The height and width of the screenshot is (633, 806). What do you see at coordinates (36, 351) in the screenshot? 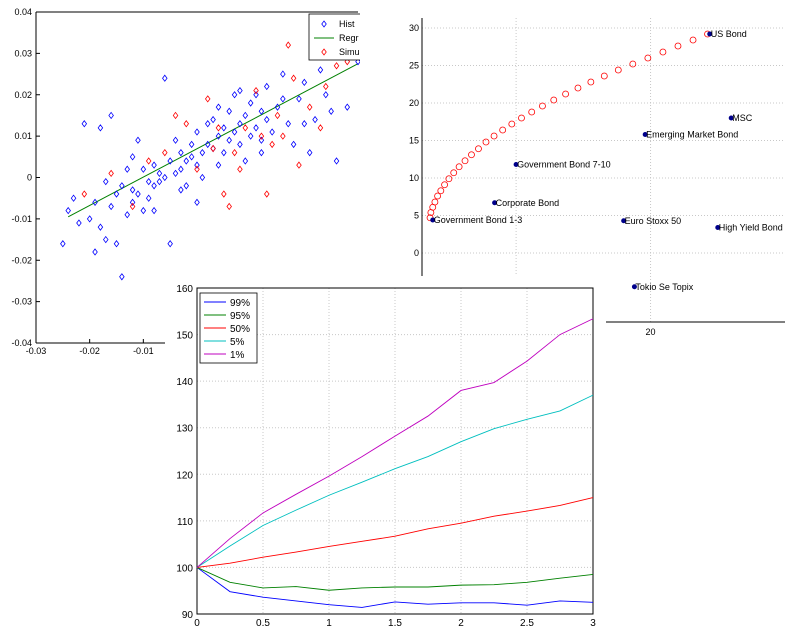
I see `x-tick-label: -0.03` at bounding box center [36, 351].